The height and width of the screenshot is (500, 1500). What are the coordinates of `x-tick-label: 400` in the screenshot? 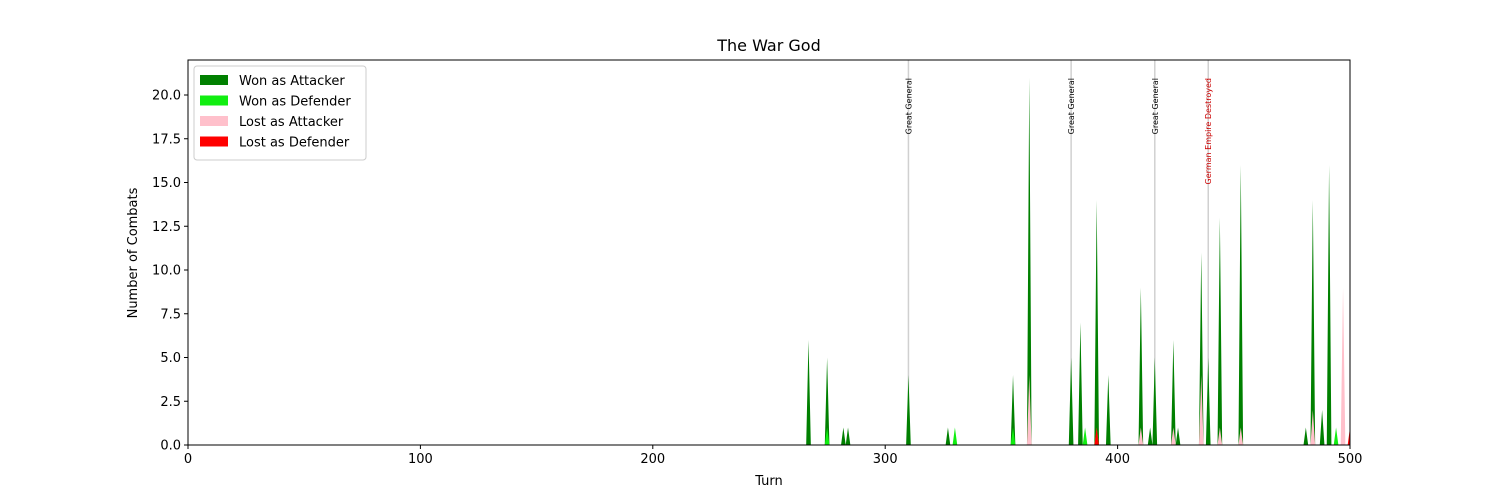 It's located at (1117, 459).